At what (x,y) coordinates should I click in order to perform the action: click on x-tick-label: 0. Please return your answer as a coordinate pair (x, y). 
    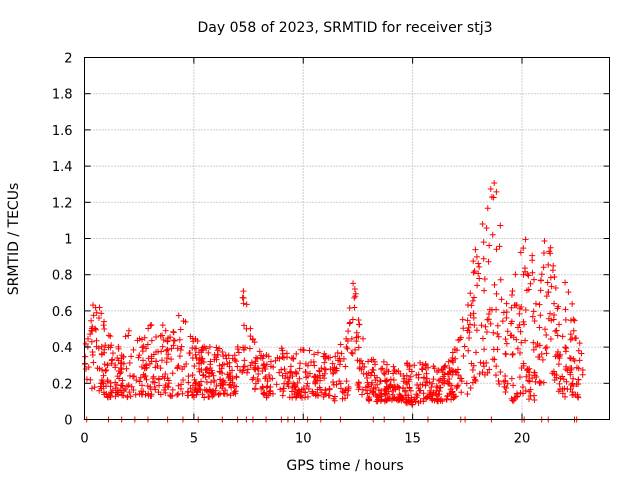
    Looking at the image, I should click on (84, 439).